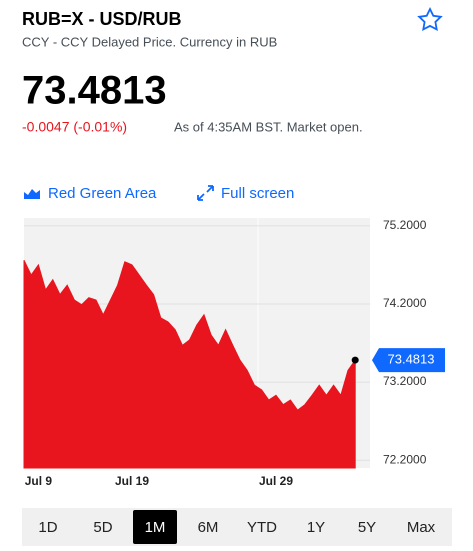 Image resolution: width=473 pixels, height=551 pixels. What do you see at coordinates (367, 527) in the screenshot?
I see `range-tab: 5Y` at bounding box center [367, 527].